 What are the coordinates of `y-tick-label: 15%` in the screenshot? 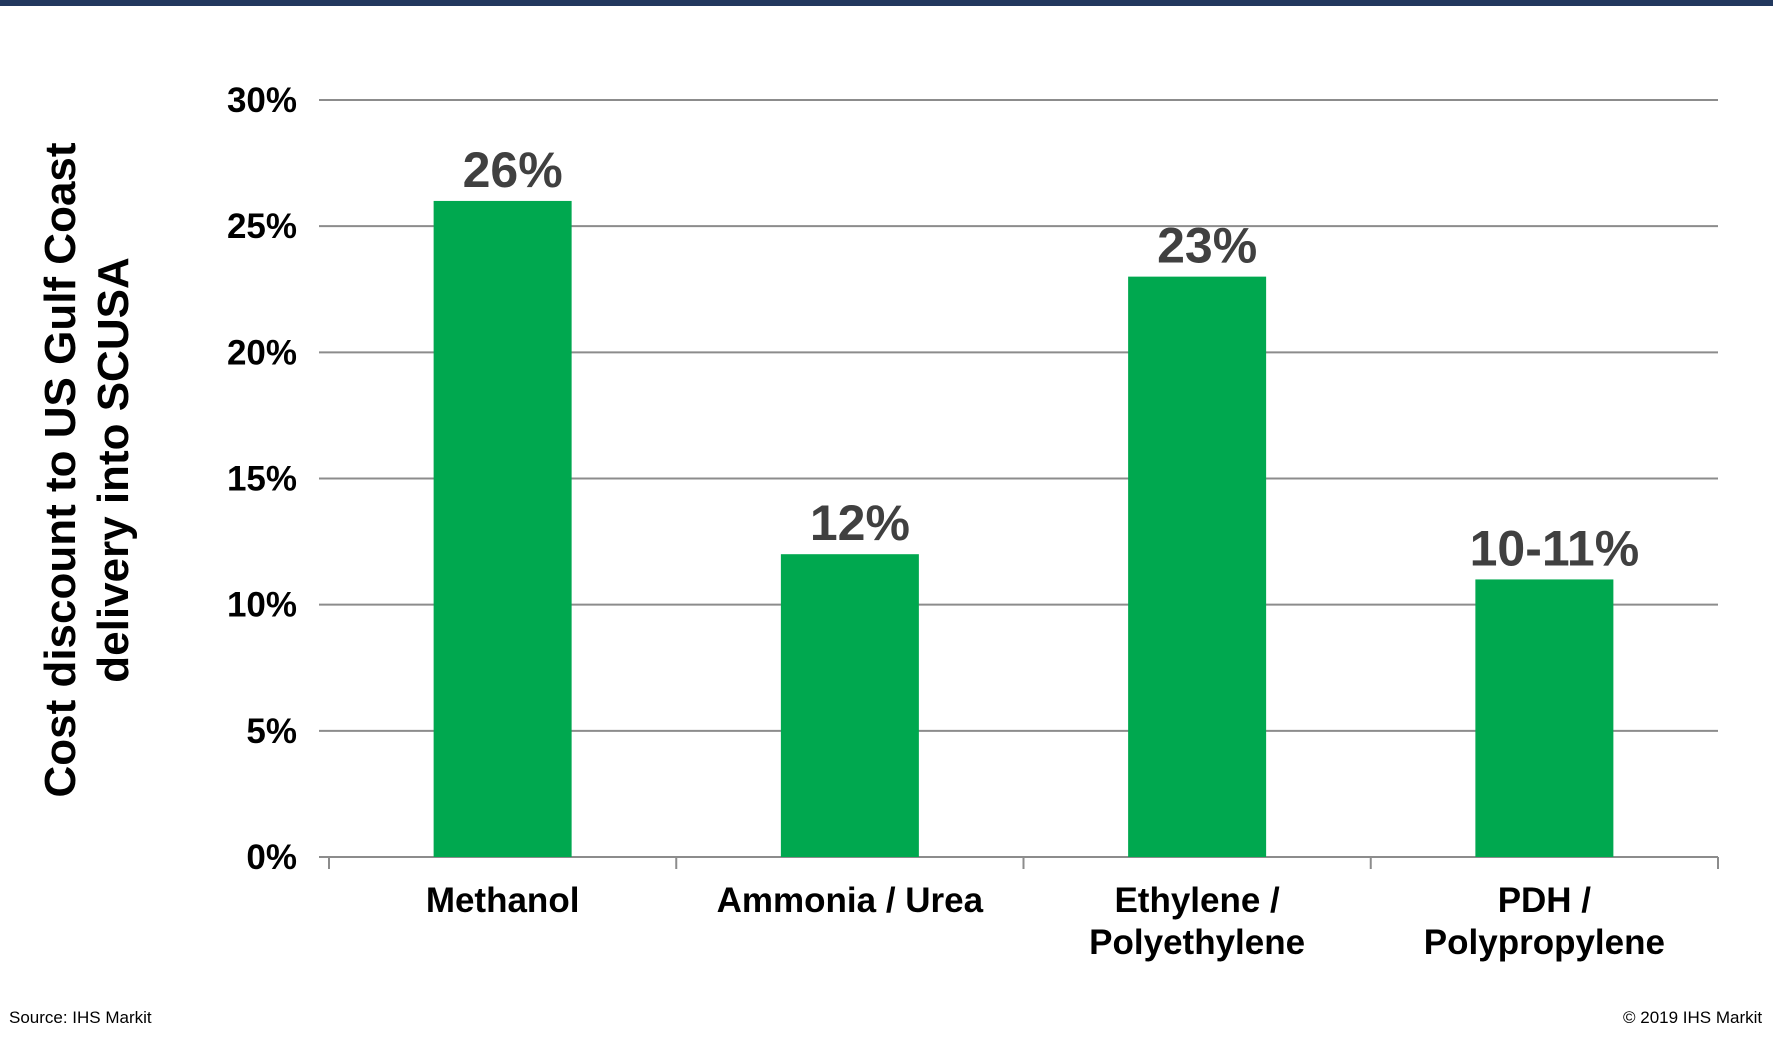 It's located at (262, 479).